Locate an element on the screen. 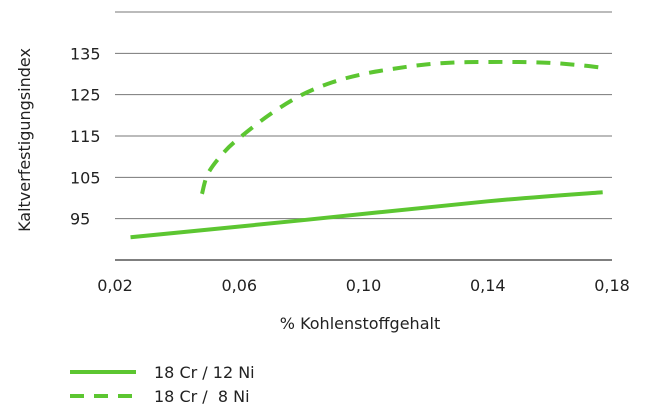 The width and height of the screenshot is (647, 413). x-axis-title: % Kohlenstoffgehalt is located at coordinates (360, 323).